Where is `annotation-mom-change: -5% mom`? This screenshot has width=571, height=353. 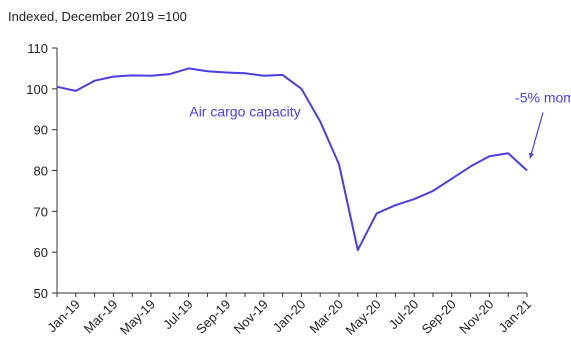
annotation-mom-change: -5% mom is located at coordinates (543, 98).